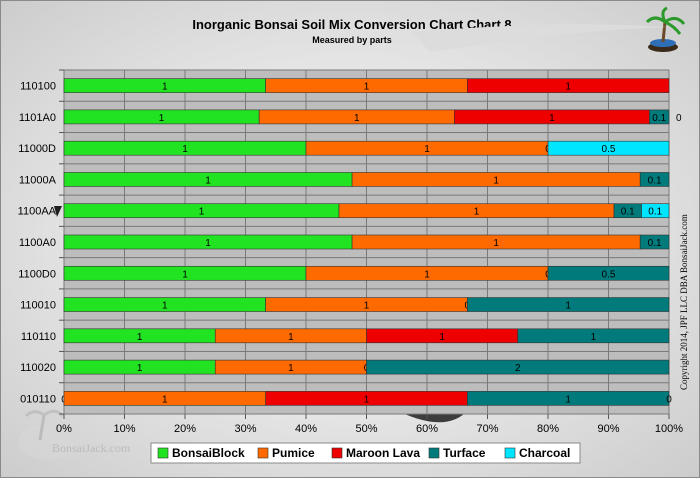 This screenshot has width=700, height=478. Describe the element at coordinates (64, 429) in the screenshot. I see `x-tick-label: 0%` at that location.